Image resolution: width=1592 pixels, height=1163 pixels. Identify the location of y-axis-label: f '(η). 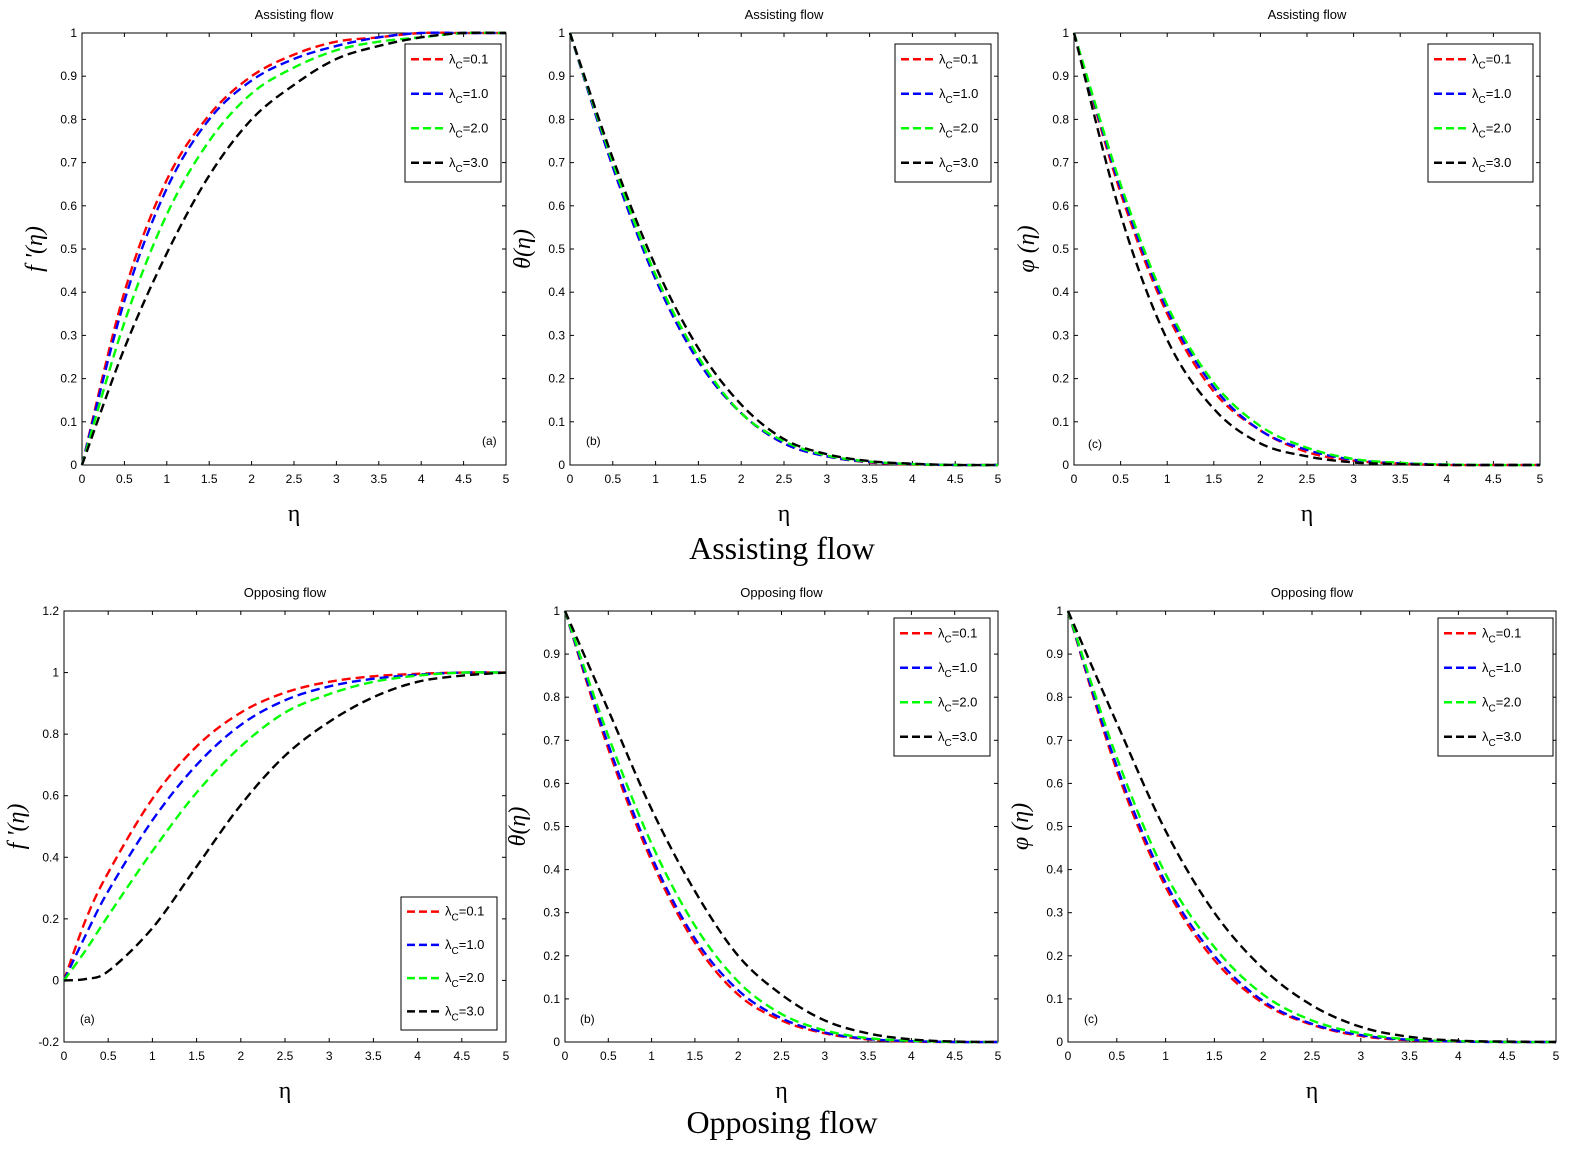
(17, 827).